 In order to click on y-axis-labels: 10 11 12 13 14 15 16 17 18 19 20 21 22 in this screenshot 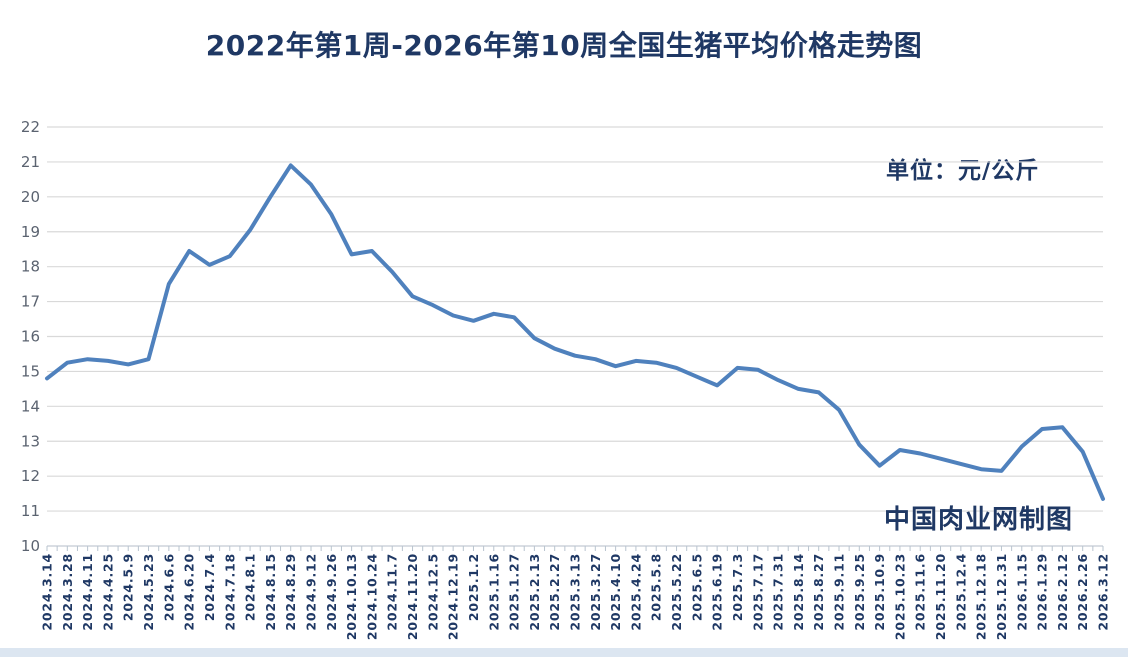, I will do `click(30, 336)`.